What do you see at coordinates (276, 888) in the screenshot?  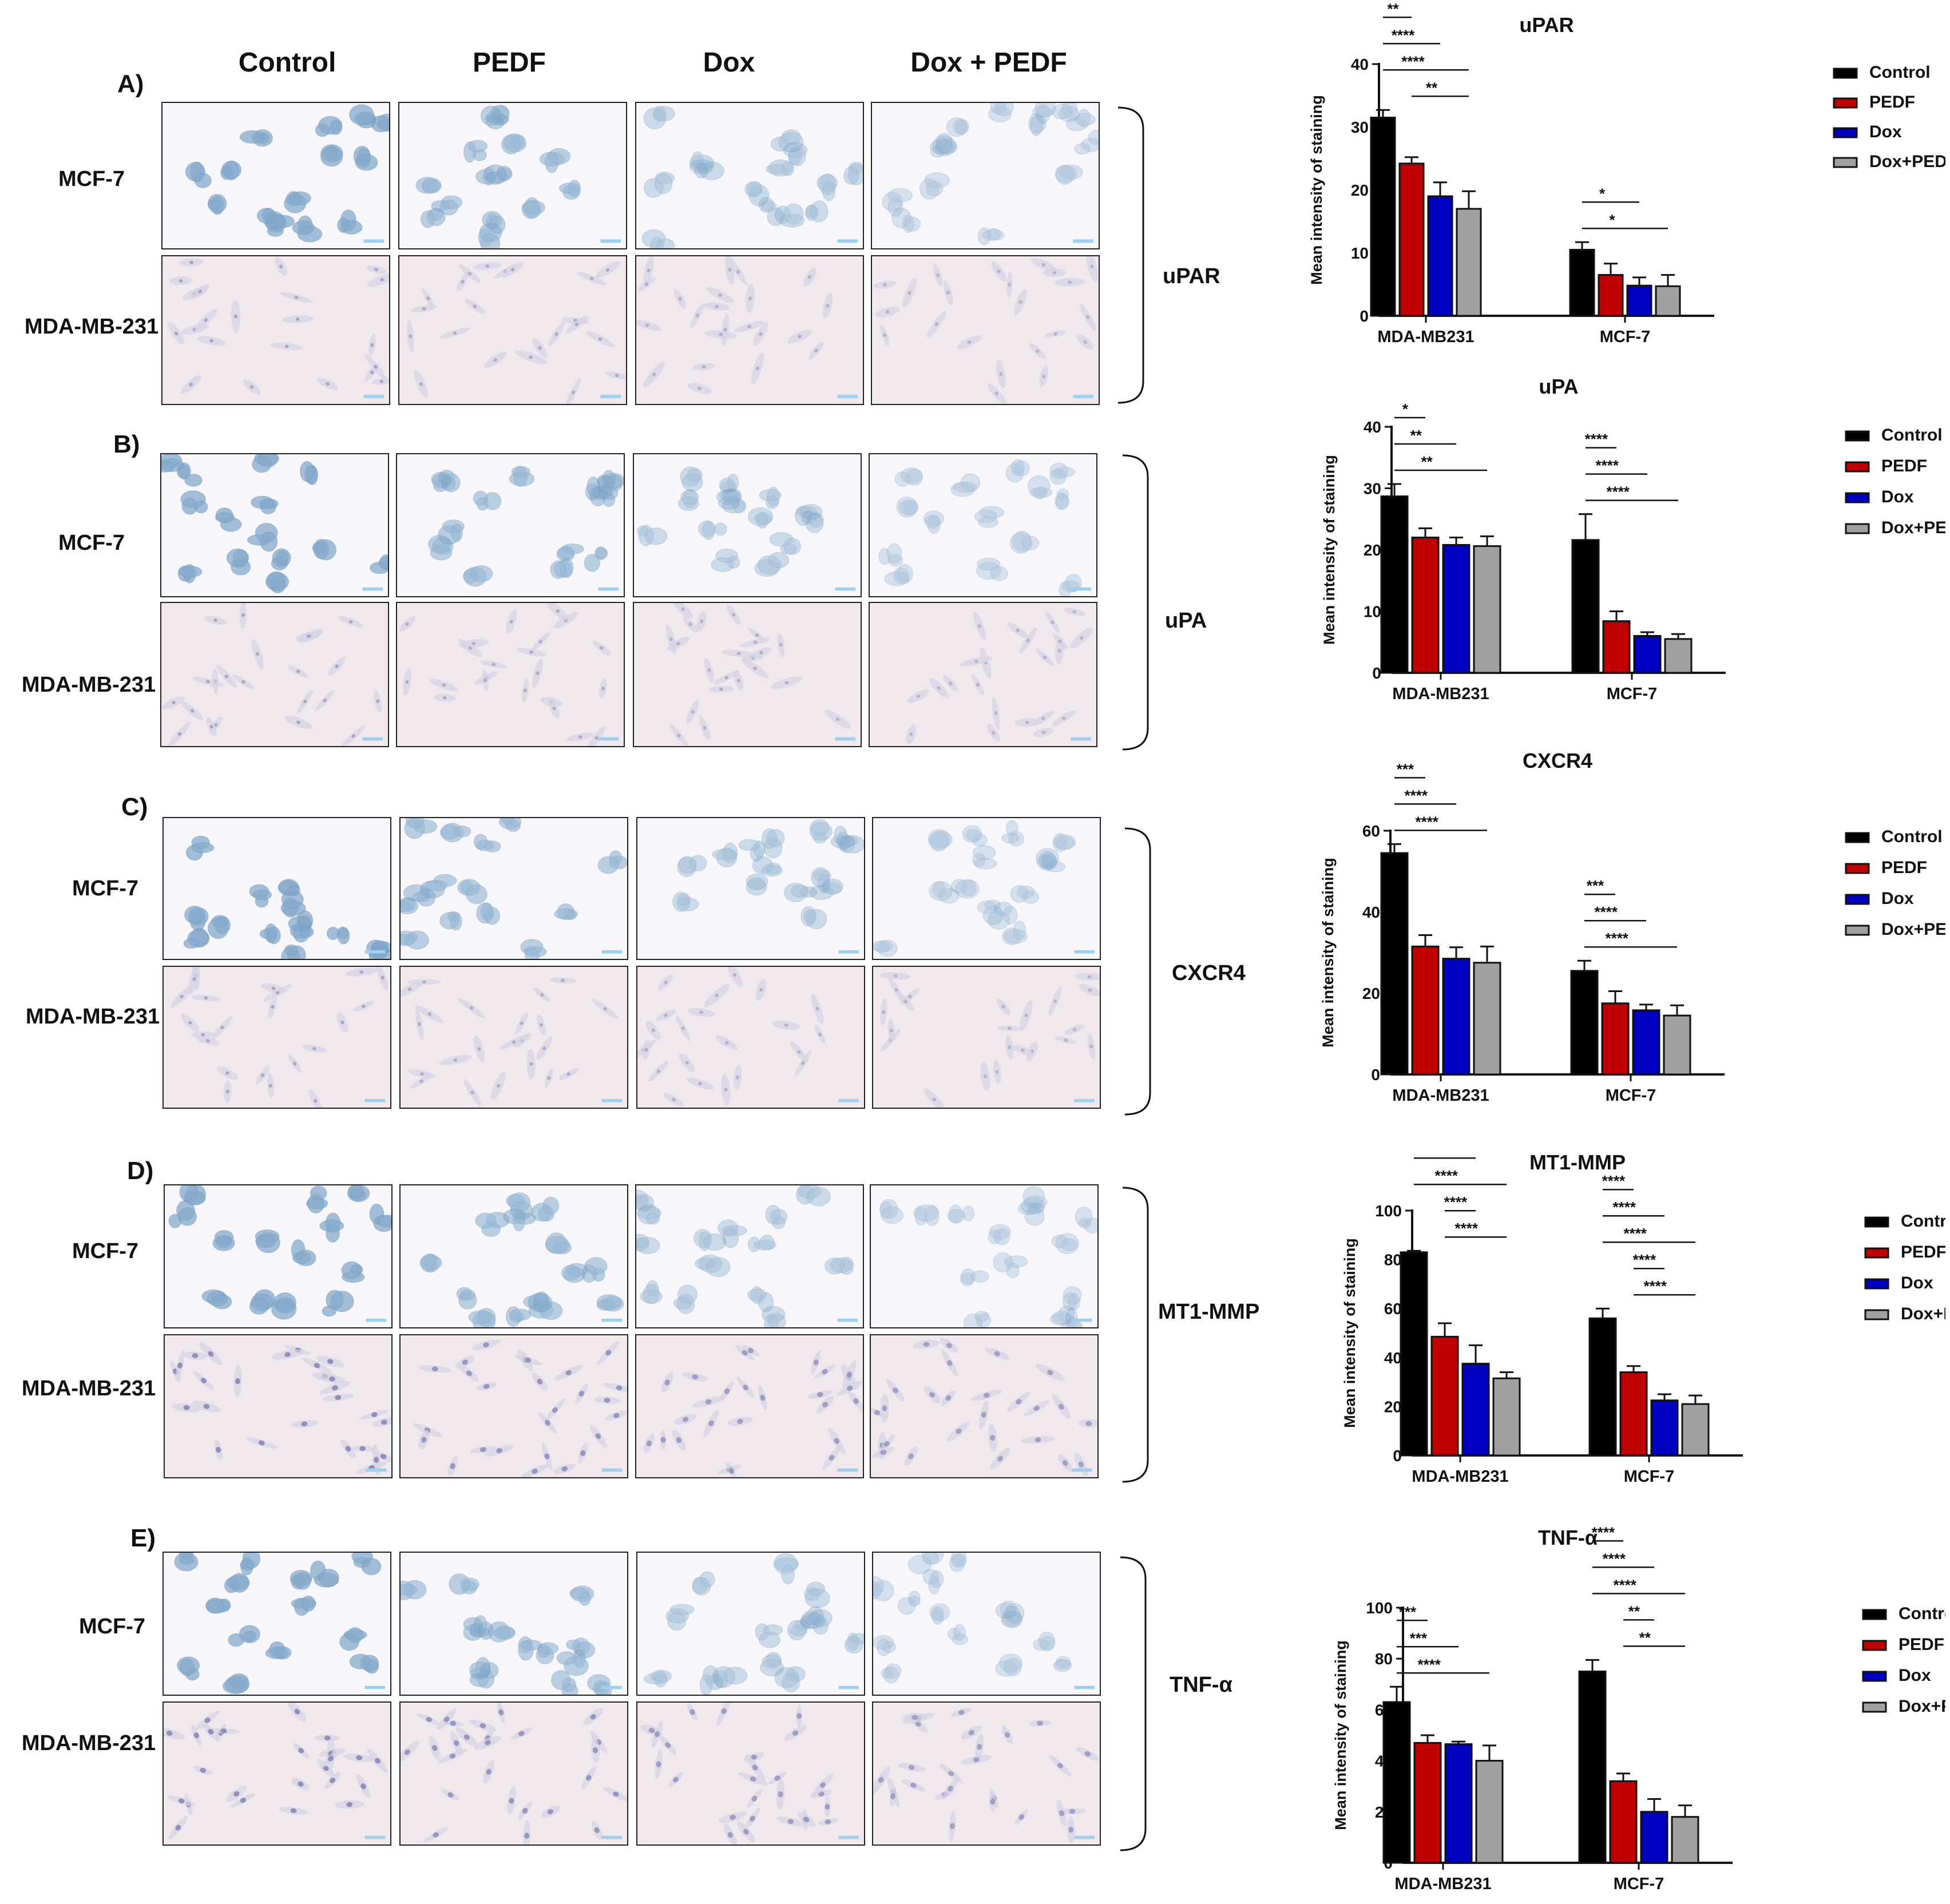 I see `micrograph-c-mcf7-control` at bounding box center [276, 888].